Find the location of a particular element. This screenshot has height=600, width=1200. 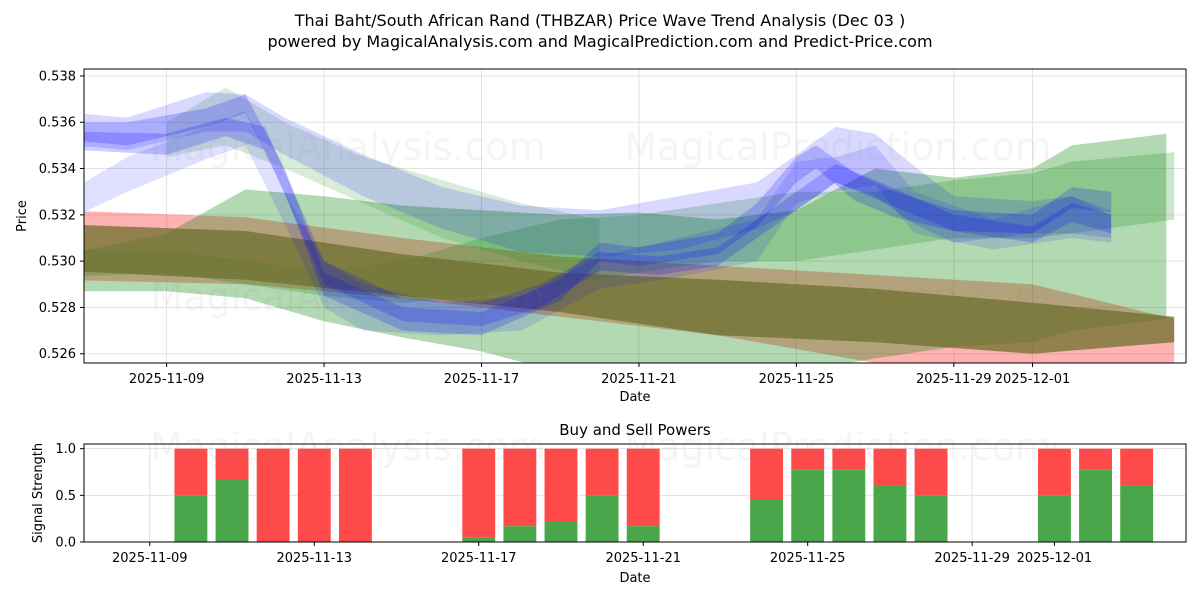

bottom-y-tick-label: 1.0 is located at coordinates (65, 449).